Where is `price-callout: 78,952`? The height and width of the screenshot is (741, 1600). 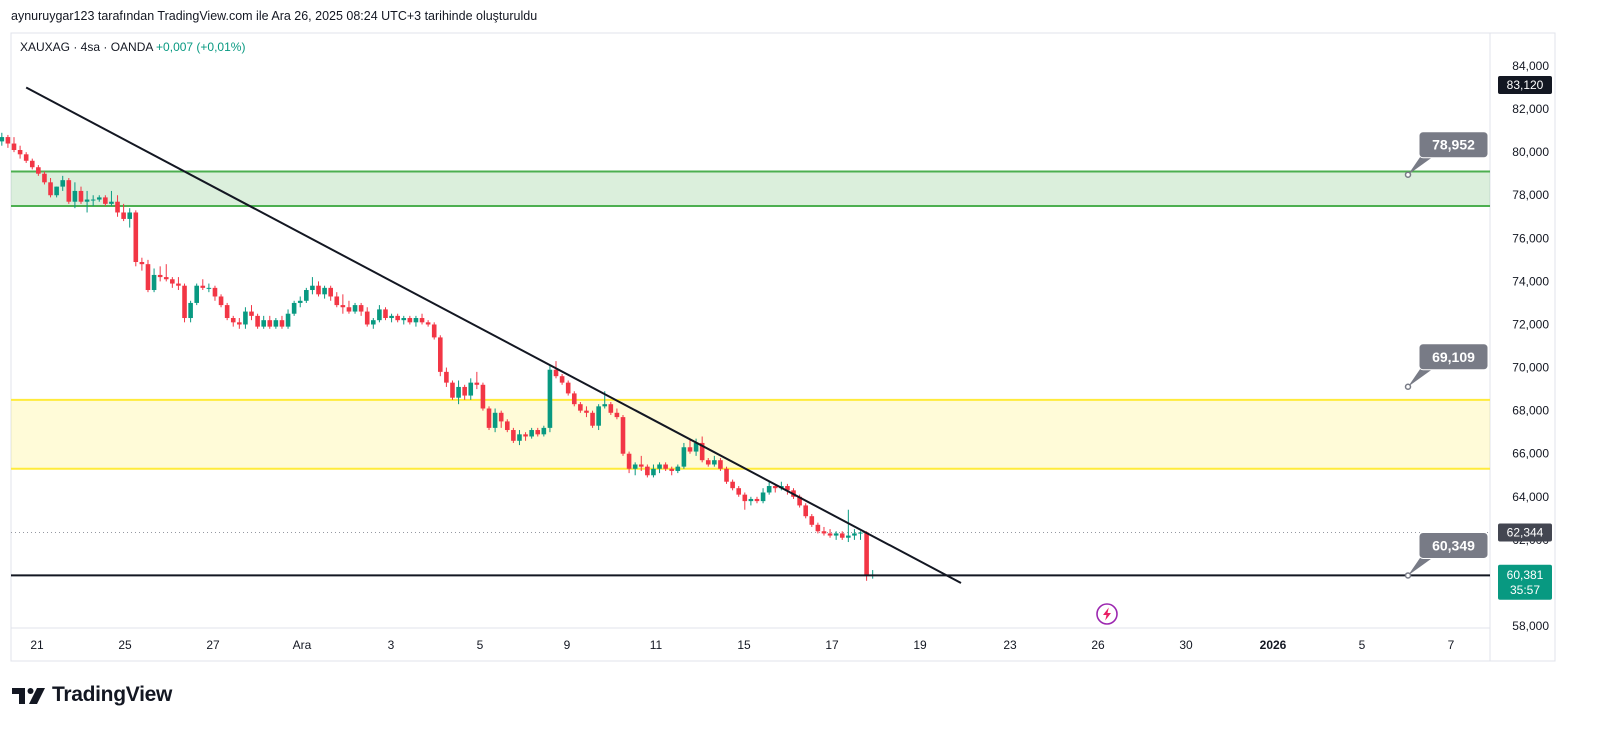
price-callout: 78,952 is located at coordinates (1446, 154).